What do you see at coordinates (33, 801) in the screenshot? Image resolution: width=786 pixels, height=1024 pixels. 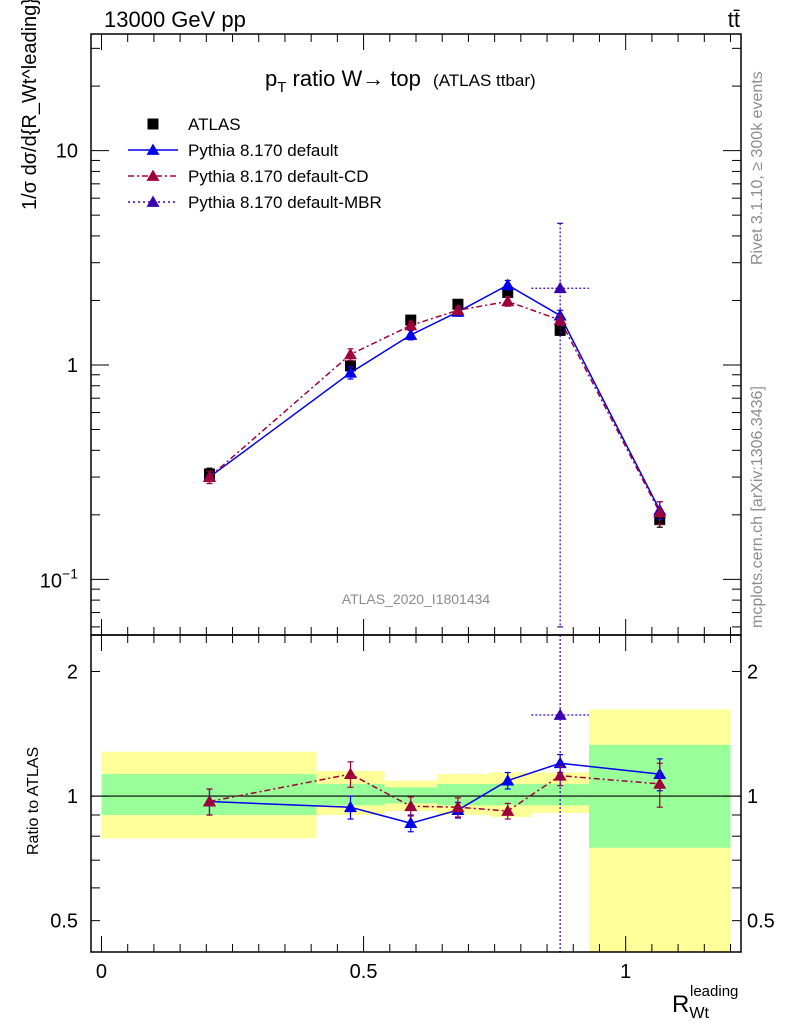 I see `ratio-y-axis-label: Ratio to ATLAS` at bounding box center [33, 801].